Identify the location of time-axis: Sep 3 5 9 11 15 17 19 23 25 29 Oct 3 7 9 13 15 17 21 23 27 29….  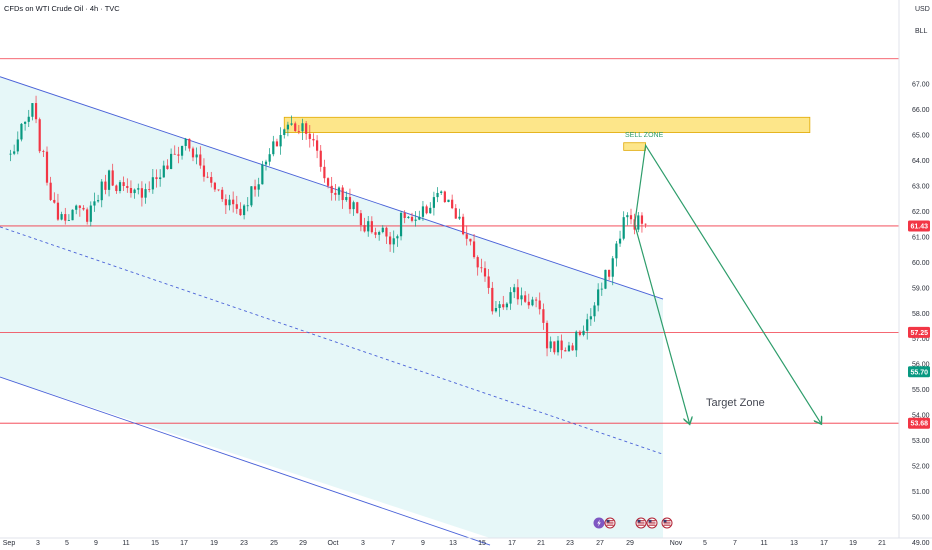
(444, 543).